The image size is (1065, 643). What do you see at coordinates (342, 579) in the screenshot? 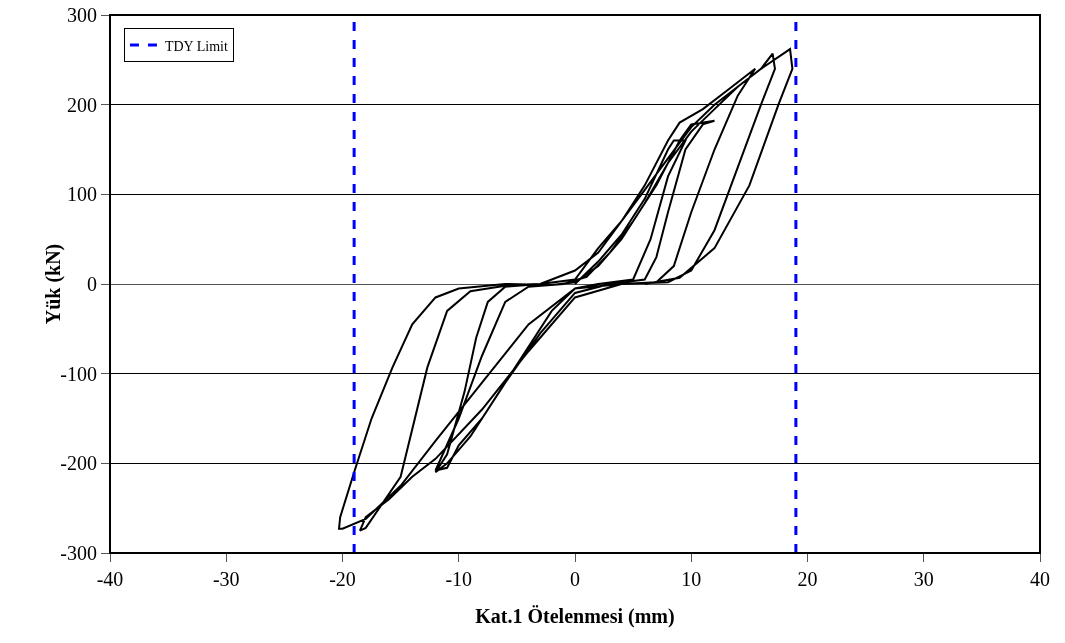
I see `x-tick-label: -20` at bounding box center [342, 579].